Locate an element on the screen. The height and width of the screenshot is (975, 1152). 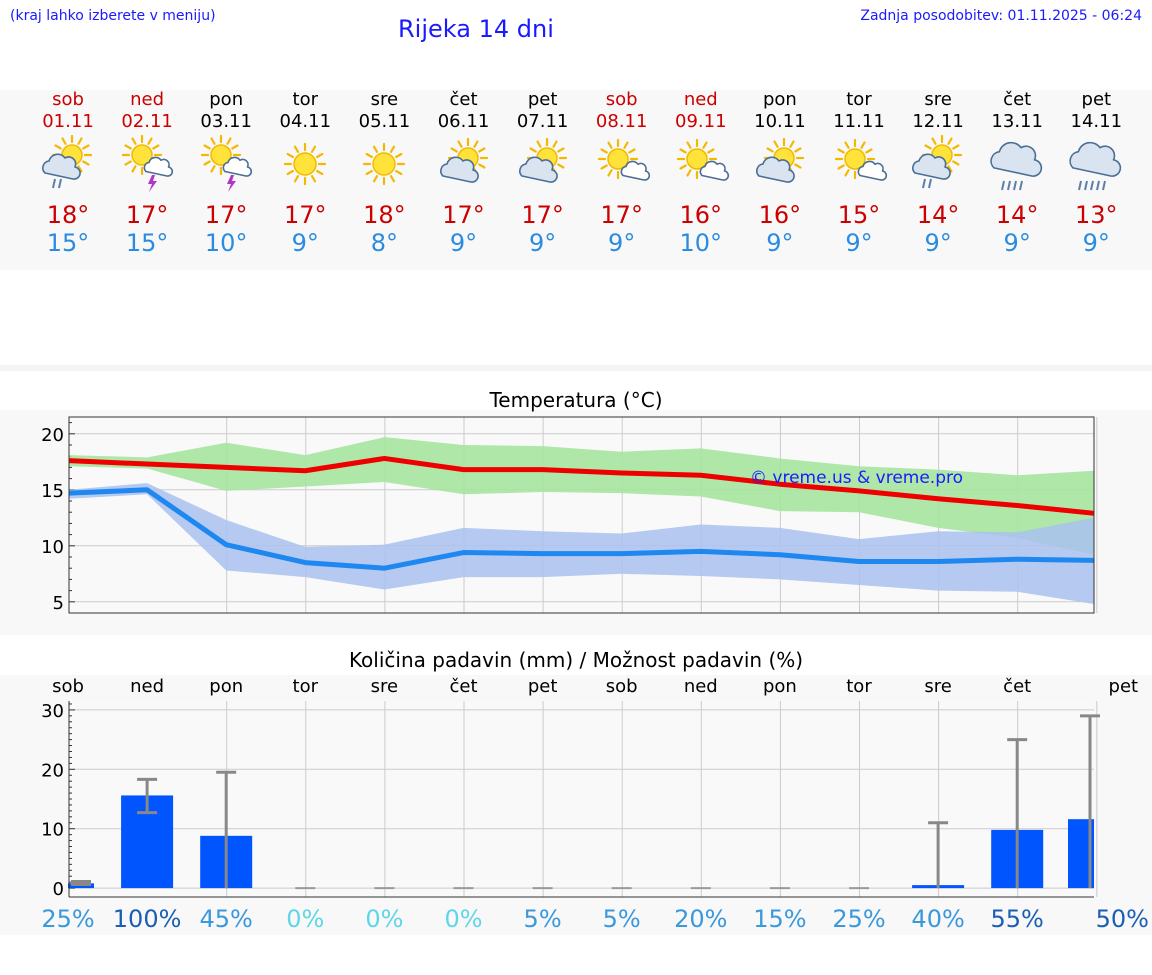
precip-probability: 50% is located at coordinates (1122, 919).